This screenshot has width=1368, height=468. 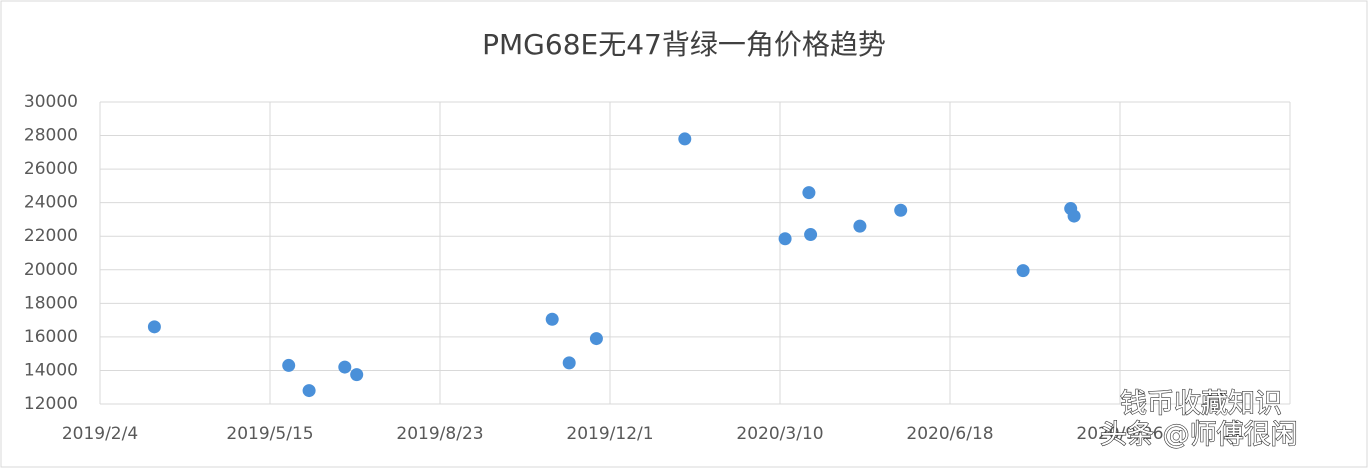 What do you see at coordinates (609, 434) in the screenshot?
I see `x-tick-label: 2019/12/1` at bounding box center [609, 434].